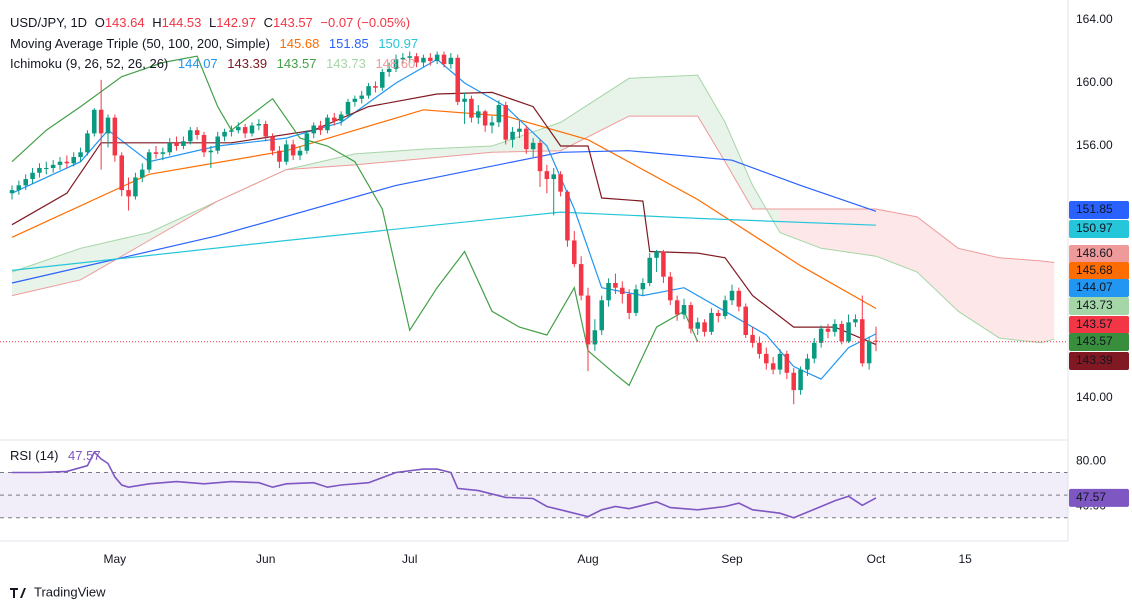  What do you see at coordinates (1094, 145) in the screenshot?
I see `y-tick-label: 156.00` at bounding box center [1094, 145].